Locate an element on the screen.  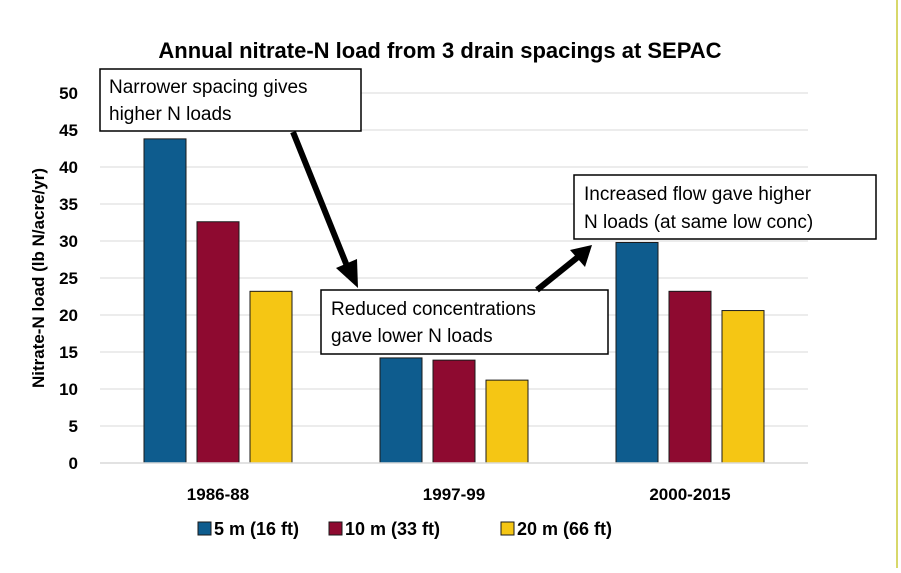
annotation-line: Narrower spacing gives is located at coordinates (208, 87).